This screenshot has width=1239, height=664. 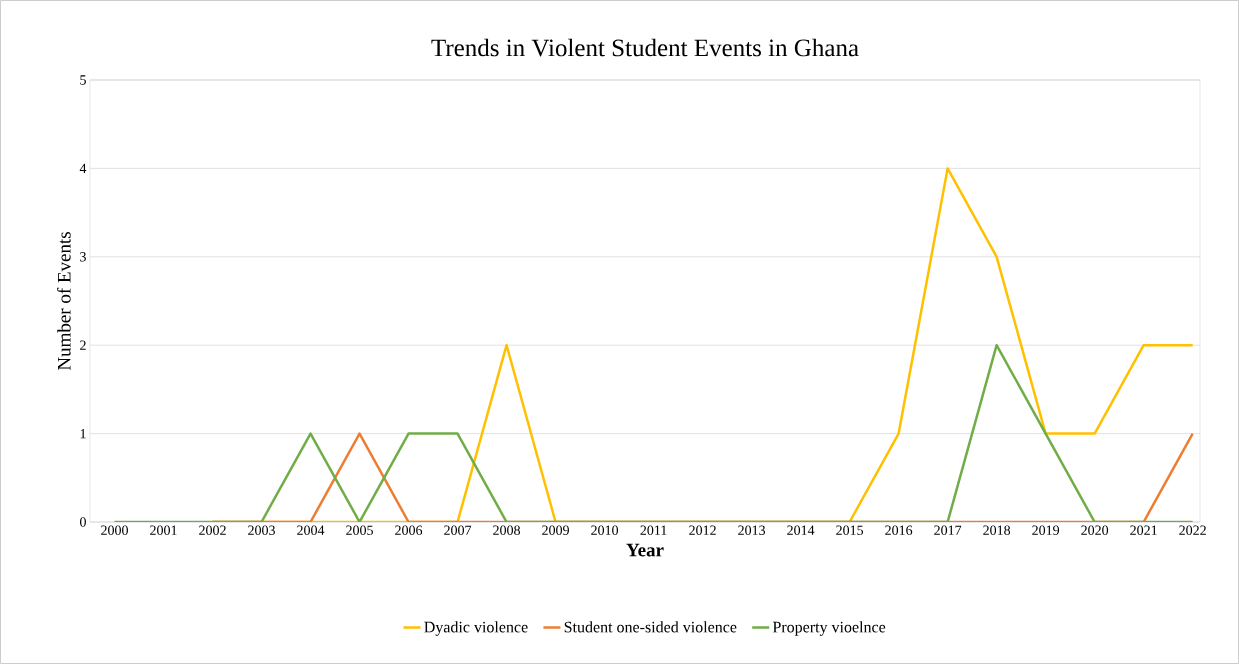 What do you see at coordinates (1143, 530) in the screenshot?
I see `x-tick-label: 2021` at bounding box center [1143, 530].